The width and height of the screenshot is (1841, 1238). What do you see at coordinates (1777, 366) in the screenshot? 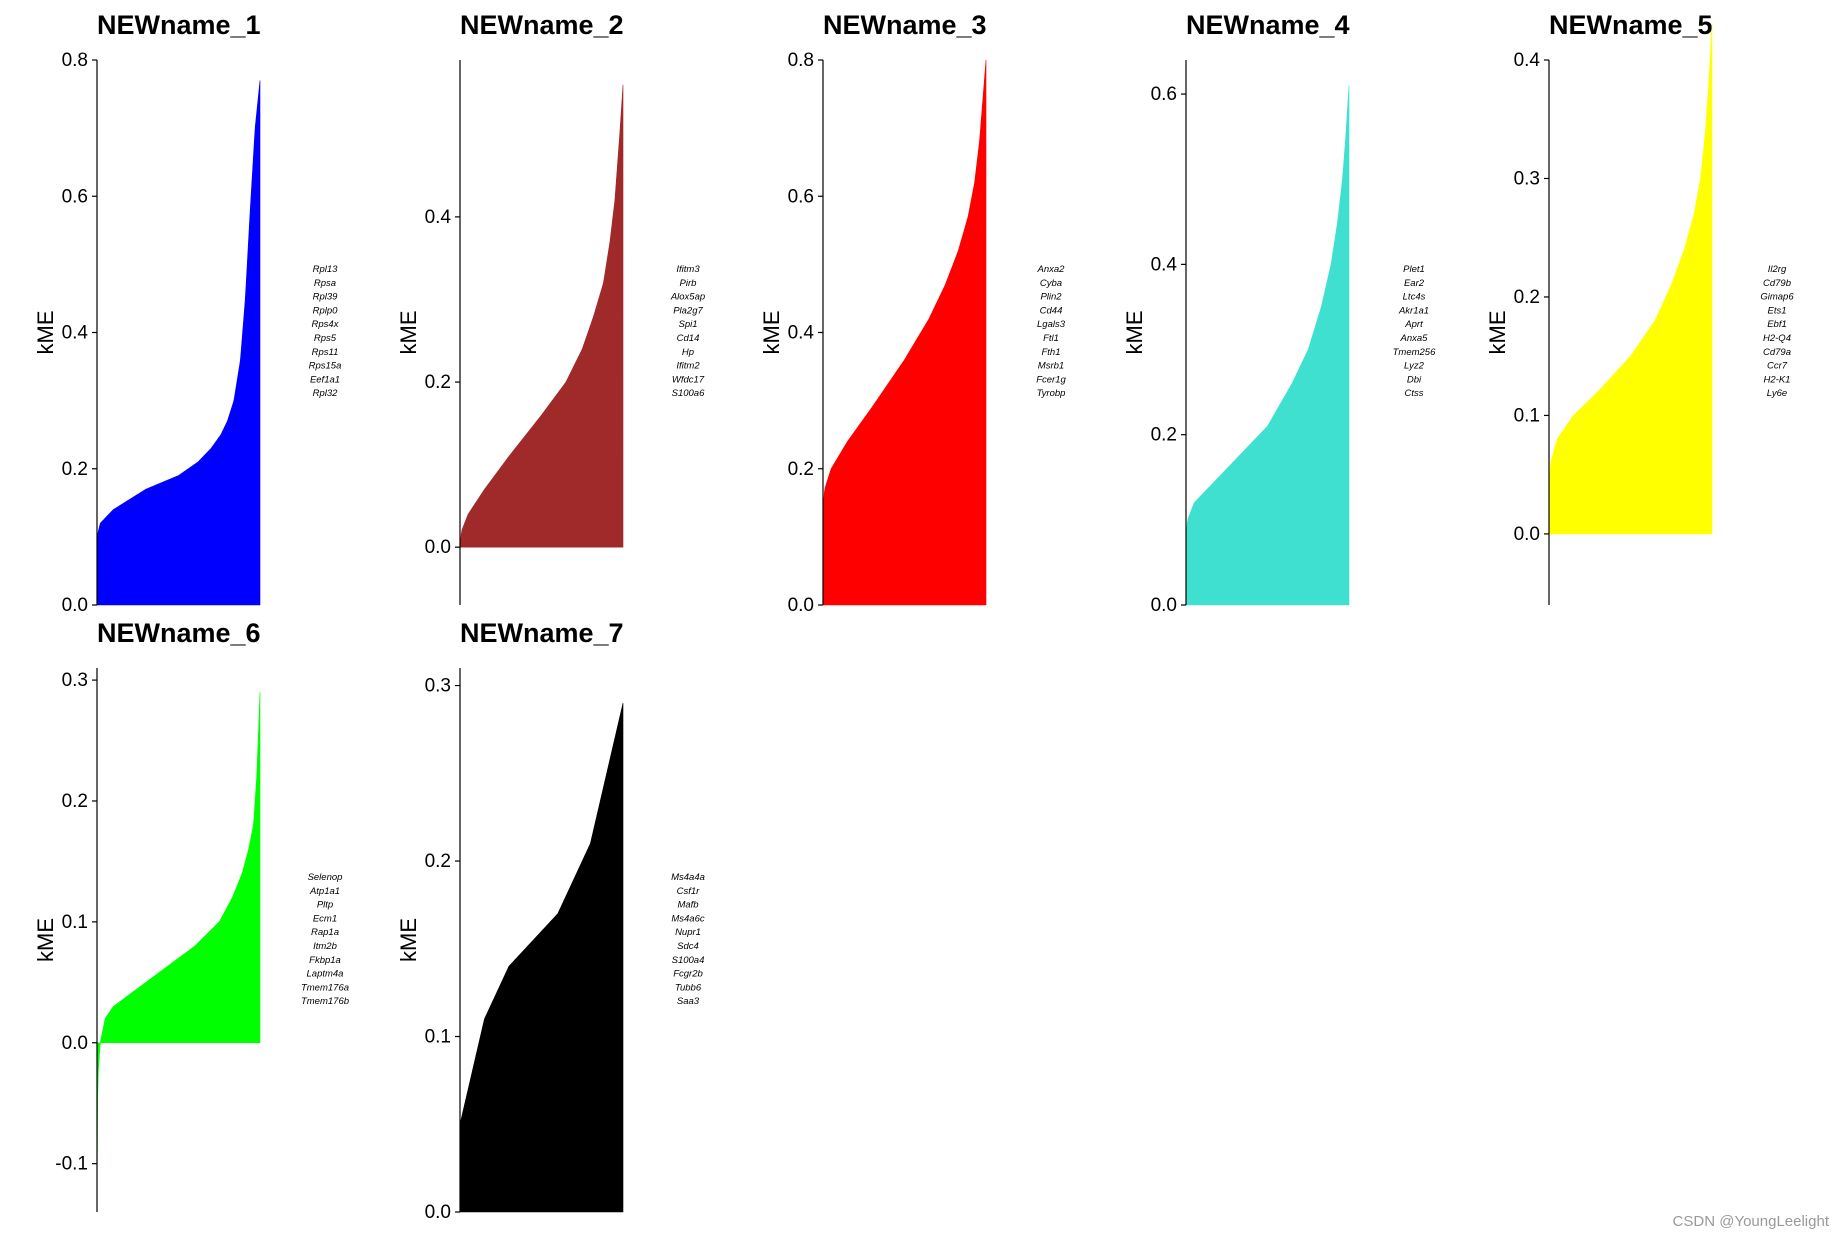
I see `gene-label: Ccr7` at bounding box center [1777, 366].